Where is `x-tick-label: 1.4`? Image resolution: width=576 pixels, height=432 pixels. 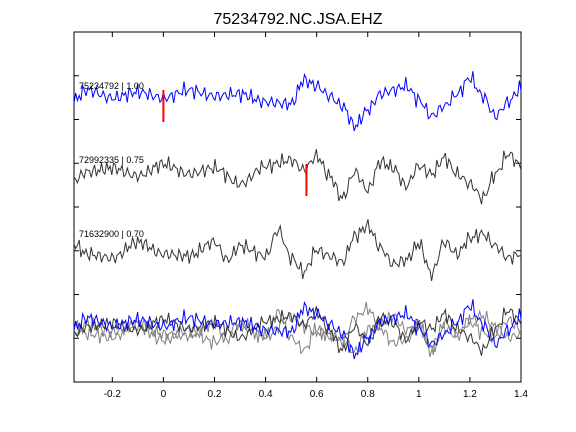 x-tick-label: 1.4 is located at coordinates (521, 394).